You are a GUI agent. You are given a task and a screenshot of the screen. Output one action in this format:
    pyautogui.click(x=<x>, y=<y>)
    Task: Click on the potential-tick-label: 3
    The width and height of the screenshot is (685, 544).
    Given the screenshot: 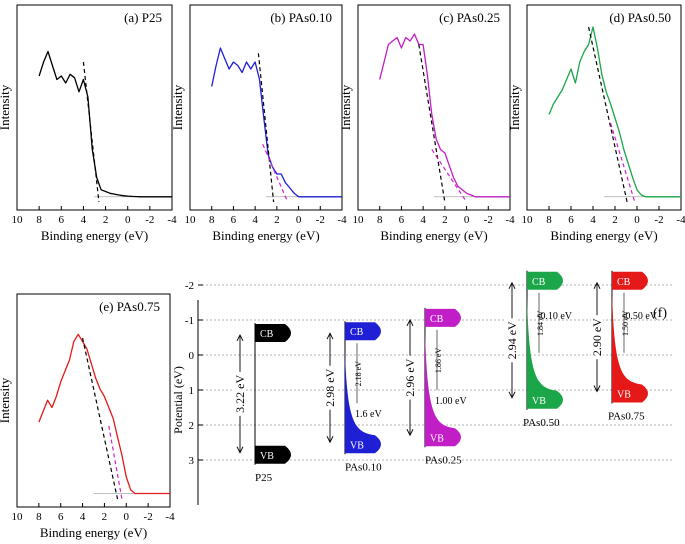 What is the action you would take?
    pyautogui.click(x=192, y=461)
    